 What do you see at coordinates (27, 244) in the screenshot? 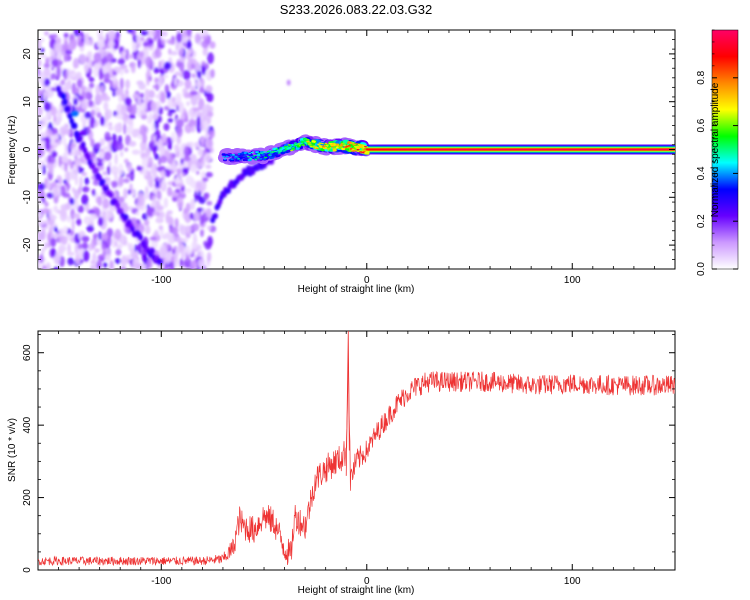
I see `spectrogram-ytick-label: -20` at bounding box center [27, 244].